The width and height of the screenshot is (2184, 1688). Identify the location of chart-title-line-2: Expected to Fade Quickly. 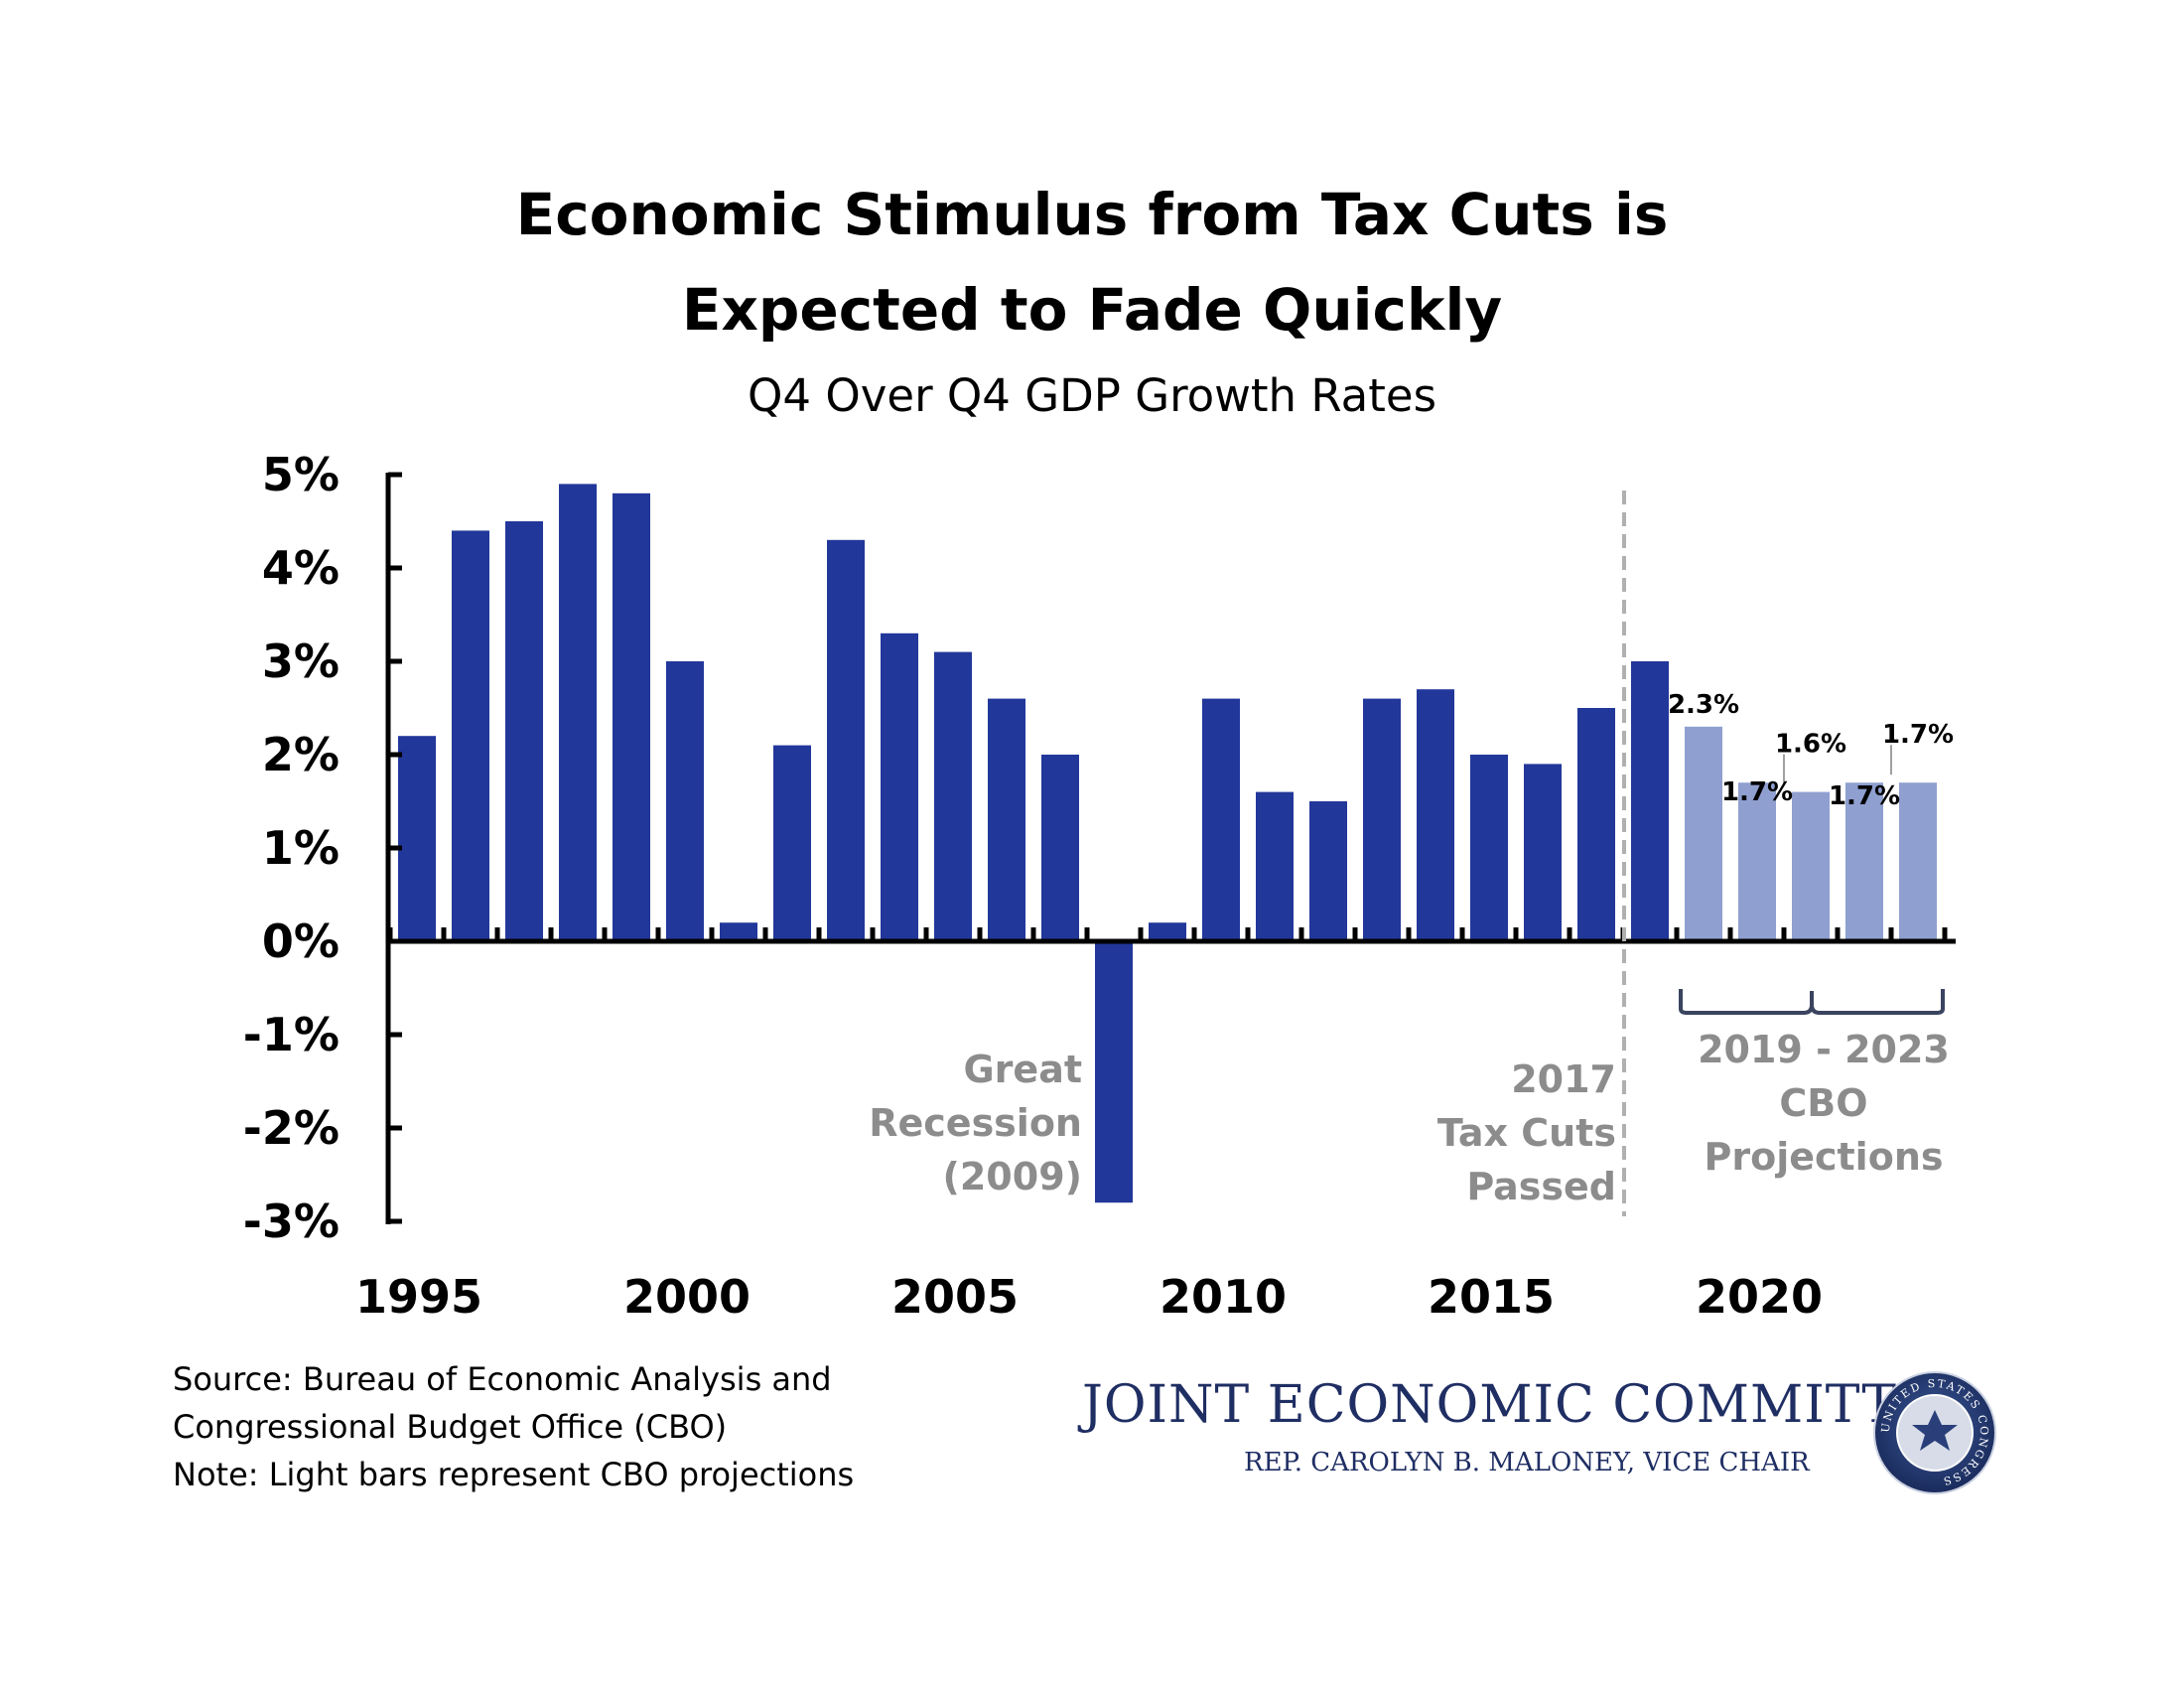
(1092, 310).